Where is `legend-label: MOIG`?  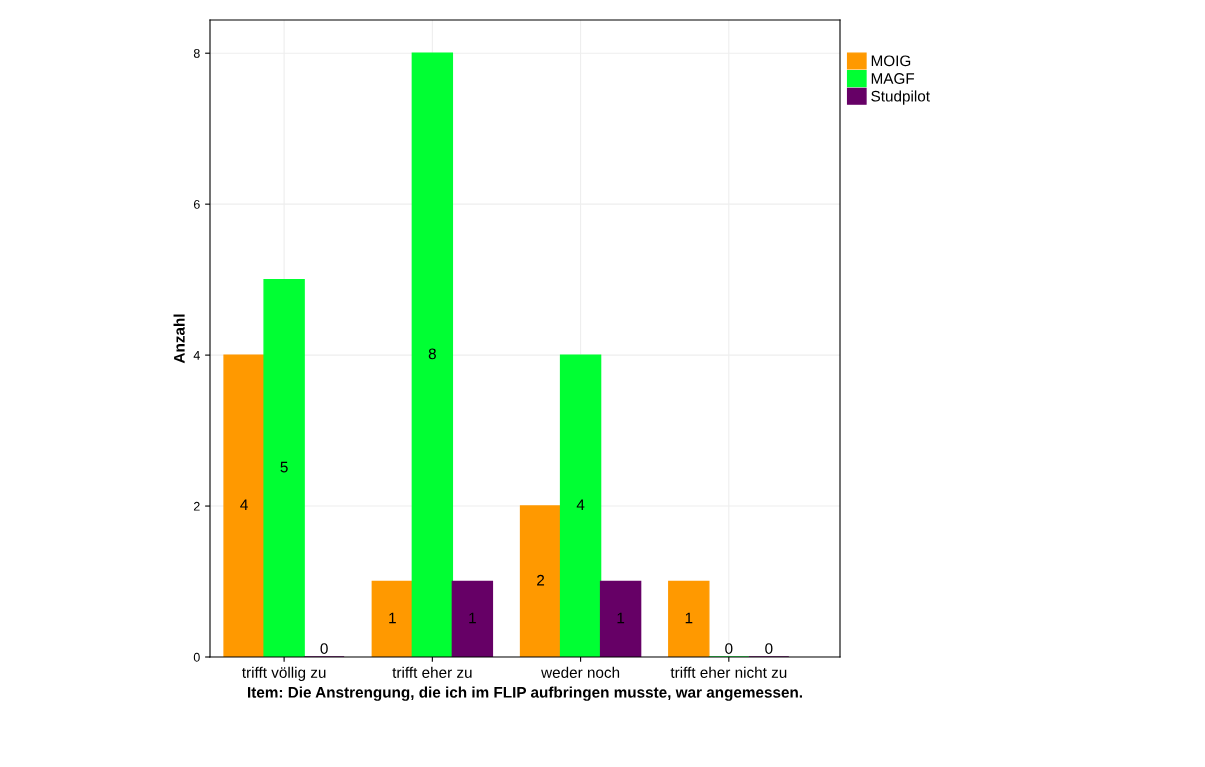
legend-label: MOIG is located at coordinates (891, 61).